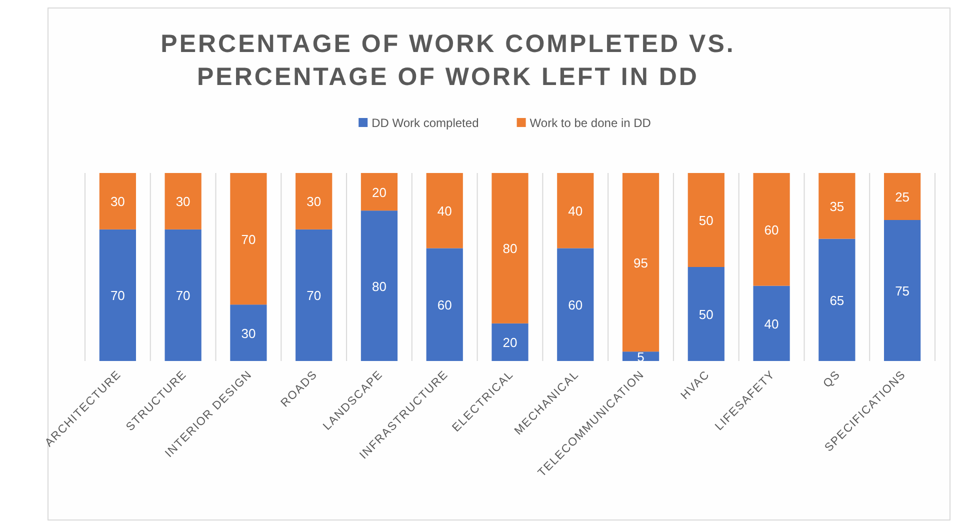 The height and width of the screenshot is (523, 965). Describe the element at coordinates (425, 123) in the screenshot. I see `legend-label: DD Work completed` at that location.